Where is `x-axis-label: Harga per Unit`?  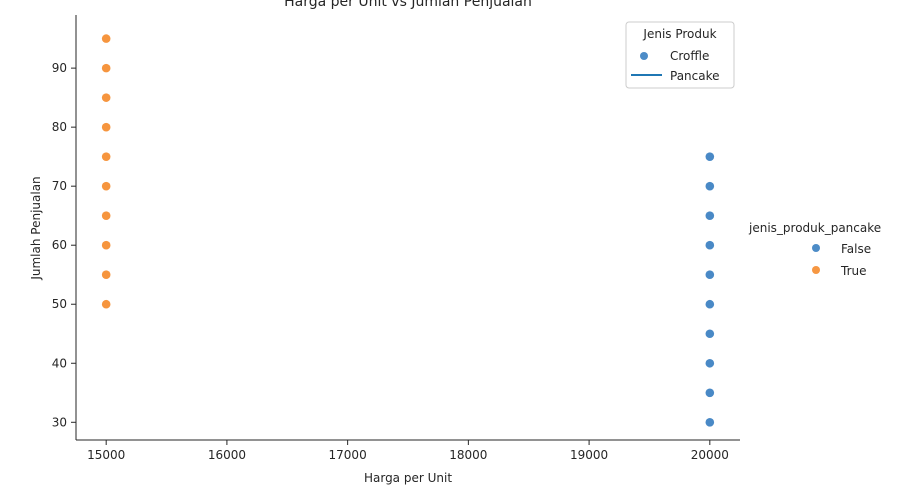
x-axis-label: Harga per Unit is located at coordinates (408, 478).